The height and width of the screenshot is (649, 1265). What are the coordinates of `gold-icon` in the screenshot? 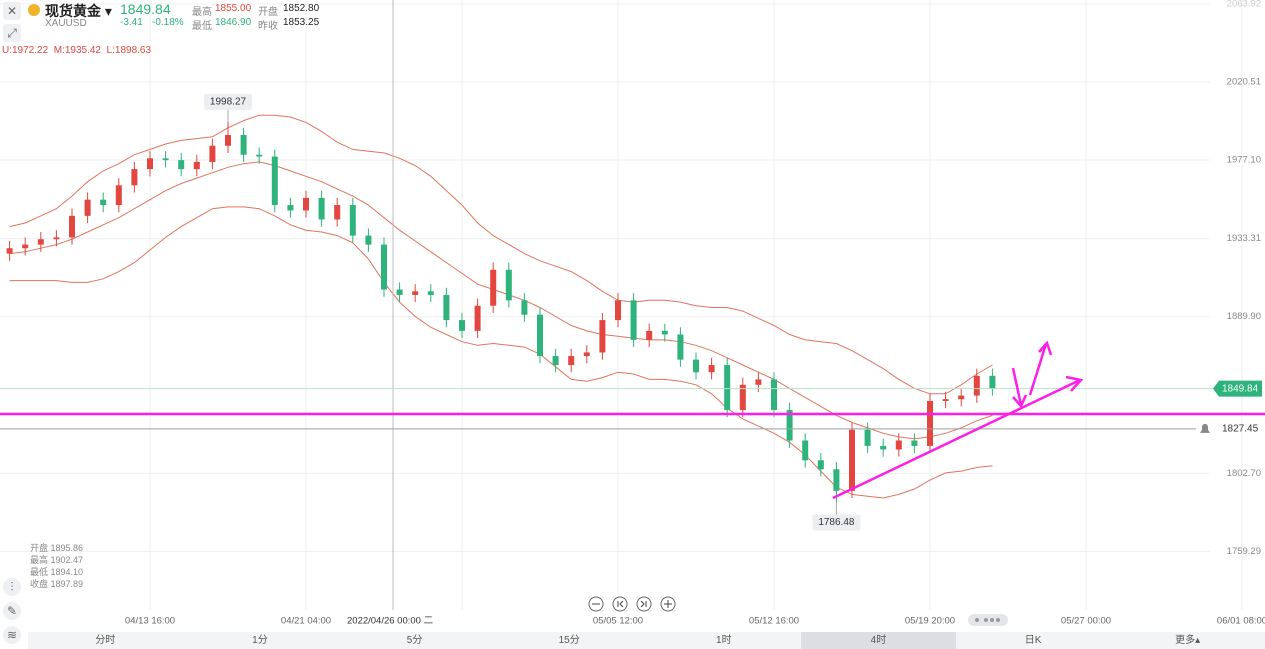 It's located at (34, 10).